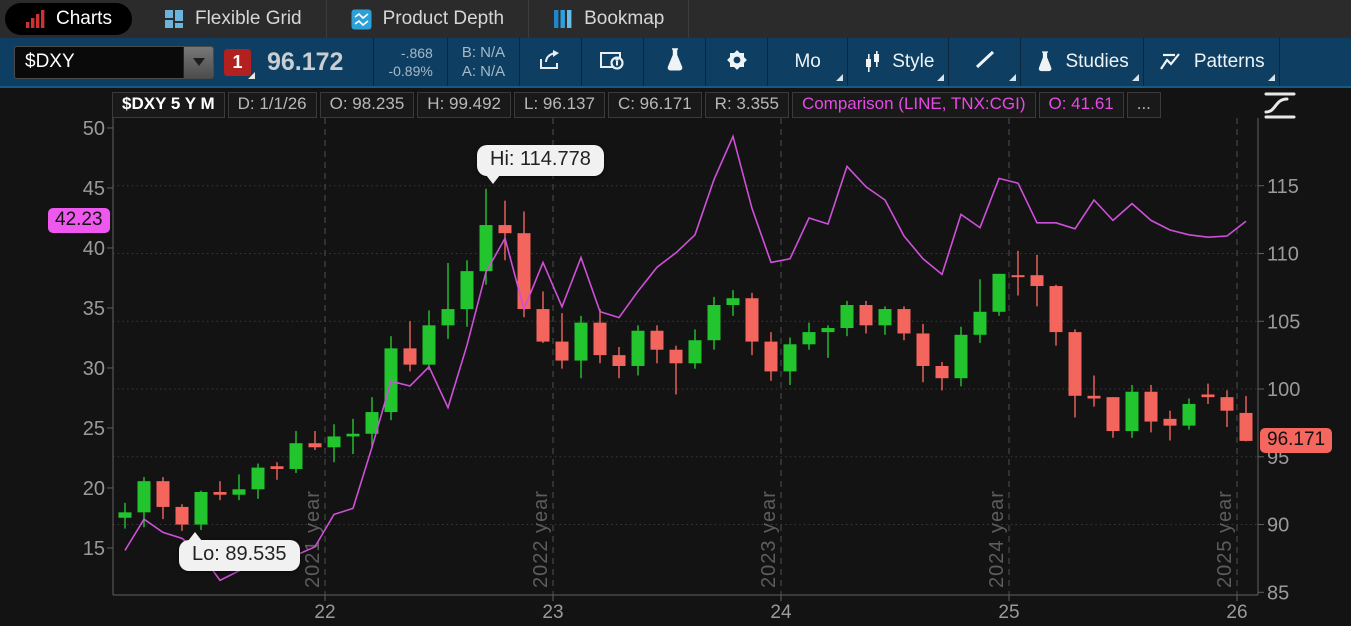  What do you see at coordinates (367, 105) in the screenshot?
I see `chart-open: O: 98.235` at bounding box center [367, 105].